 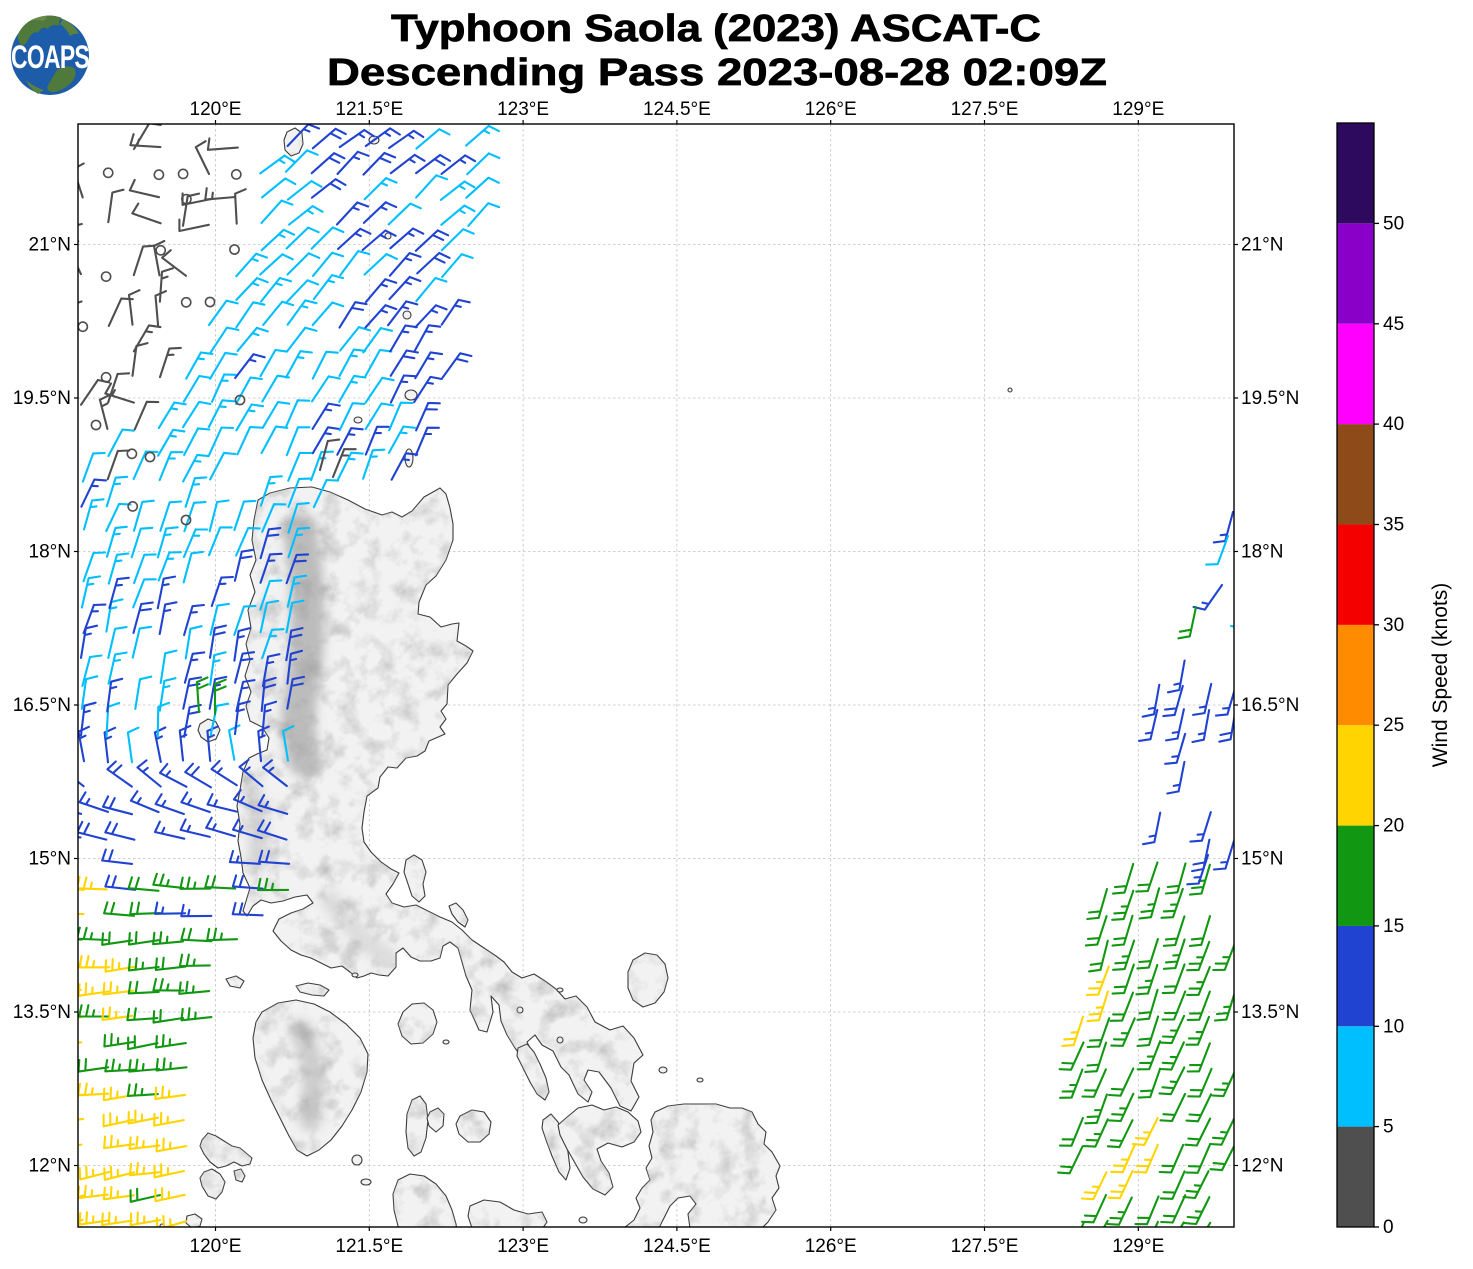 I want to click on svg-text: 25, so click(x=1393, y=725).